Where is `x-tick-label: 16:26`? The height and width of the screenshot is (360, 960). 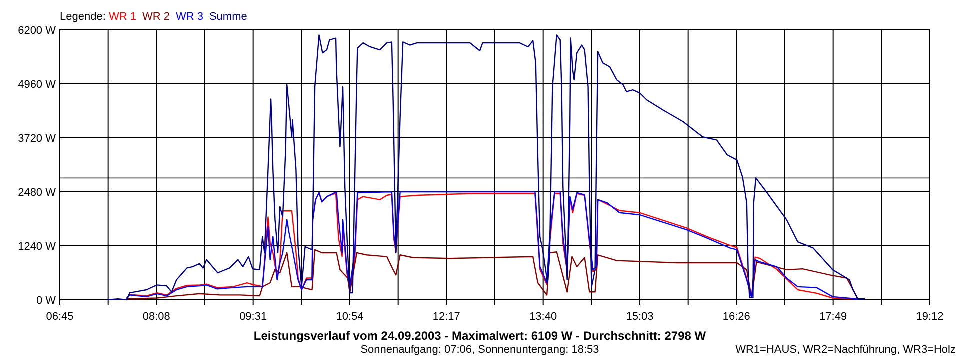
x-tick-label: 16:26 is located at coordinates (736, 317).